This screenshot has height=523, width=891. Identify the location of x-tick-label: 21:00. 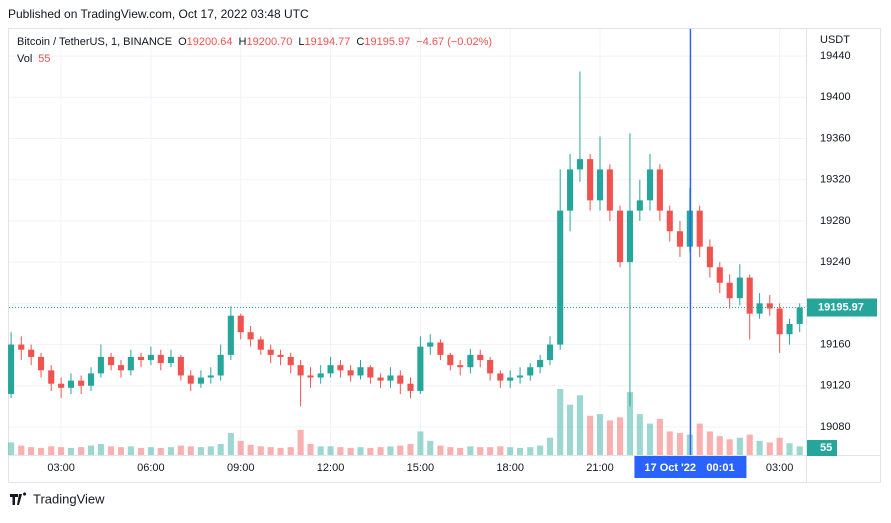
(600, 468).